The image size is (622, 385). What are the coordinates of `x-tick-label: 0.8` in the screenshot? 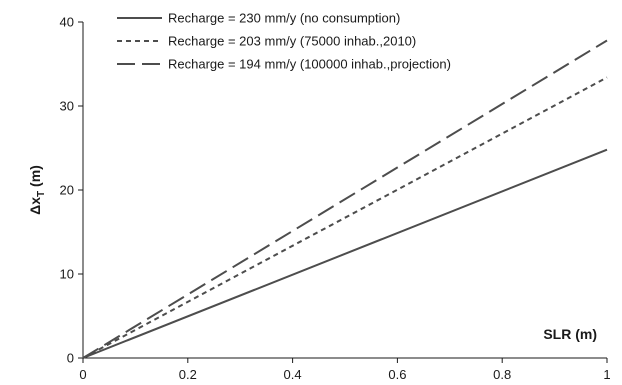 It's located at (502, 374).